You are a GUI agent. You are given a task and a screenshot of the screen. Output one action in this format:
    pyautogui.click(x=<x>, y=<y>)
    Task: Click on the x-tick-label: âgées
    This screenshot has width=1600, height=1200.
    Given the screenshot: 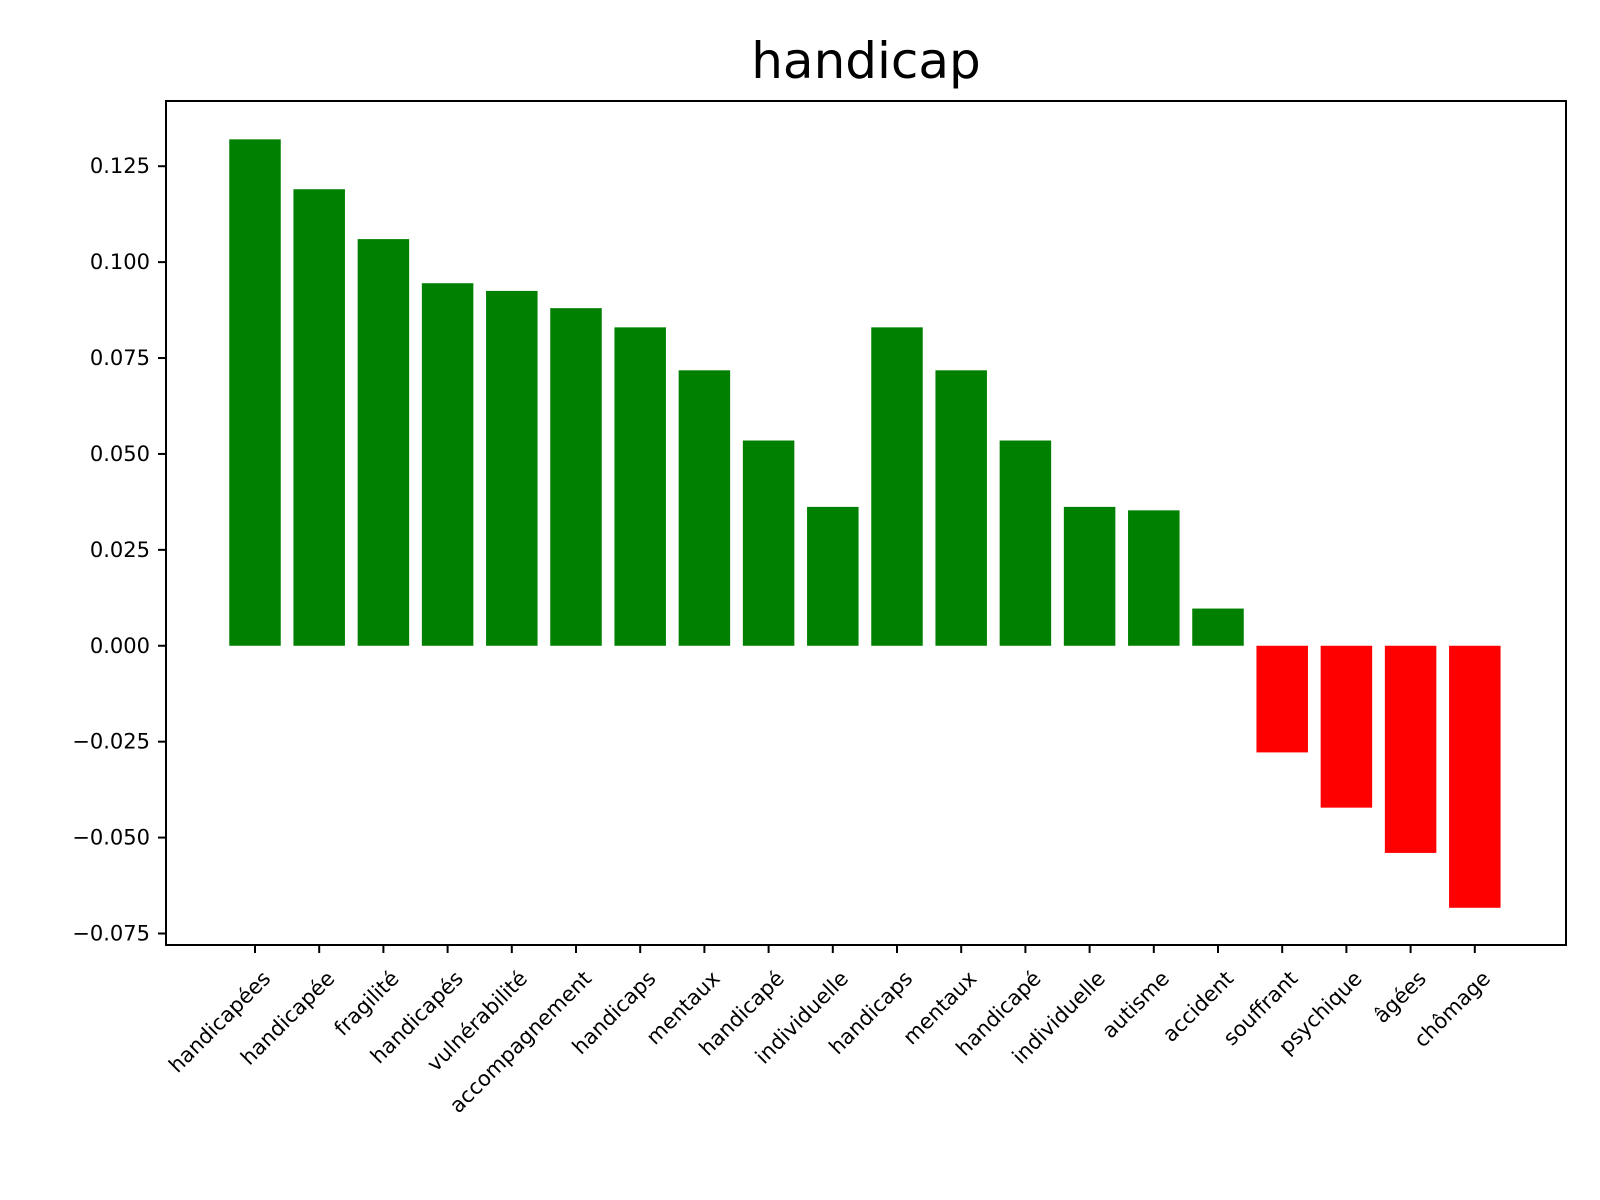 What is the action you would take?
    pyautogui.click(x=1400, y=997)
    